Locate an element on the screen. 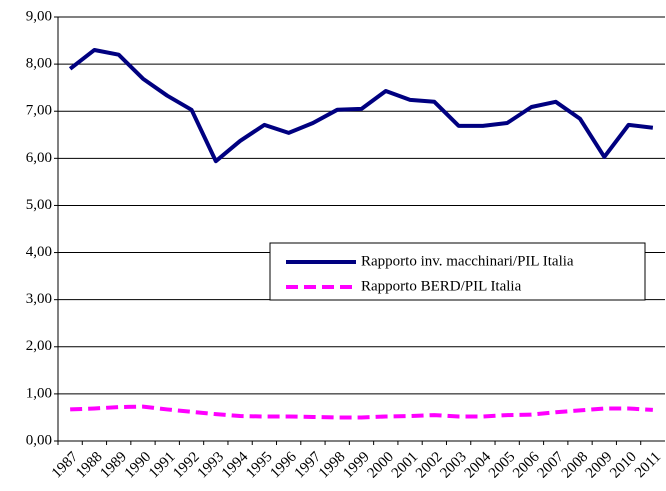  series-line is located at coordinates (361, 412).